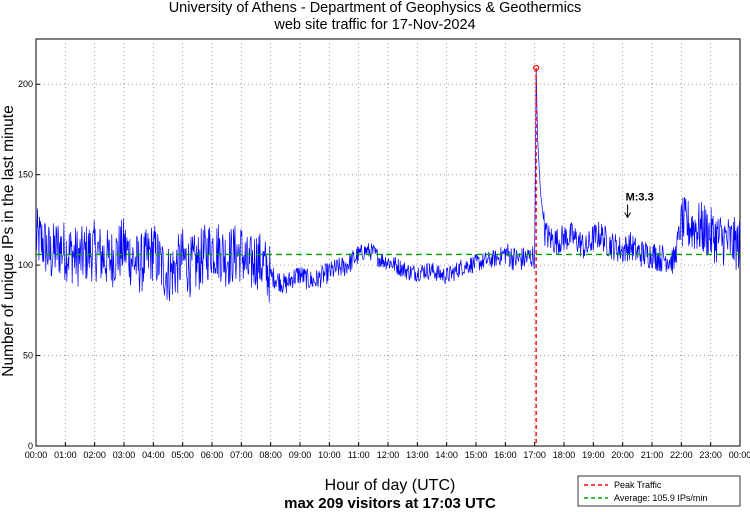 This screenshot has width=750, height=512. What do you see at coordinates (212, 455) in the screenshot?
I see `x-tick-label: 06:00` at bounding box center [212, 455].